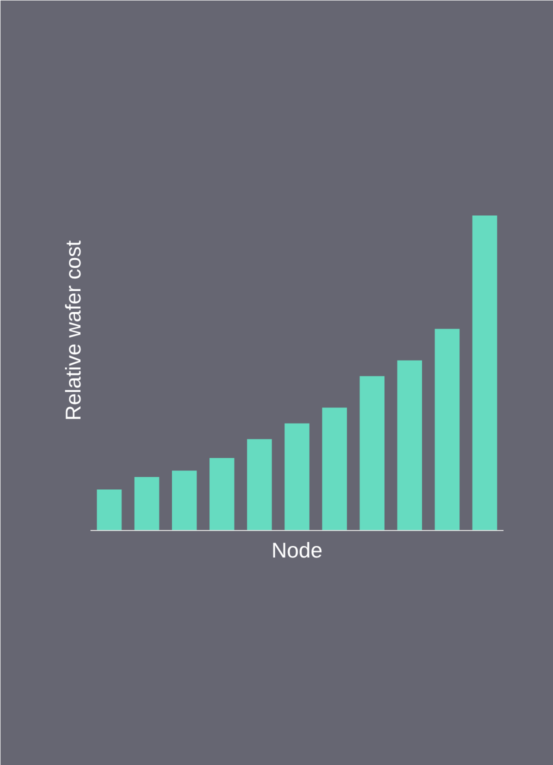 Image resolution: width=553 pixels, height=765 pixels. I want to click on x-axis-title: Node, so click(297, 550).